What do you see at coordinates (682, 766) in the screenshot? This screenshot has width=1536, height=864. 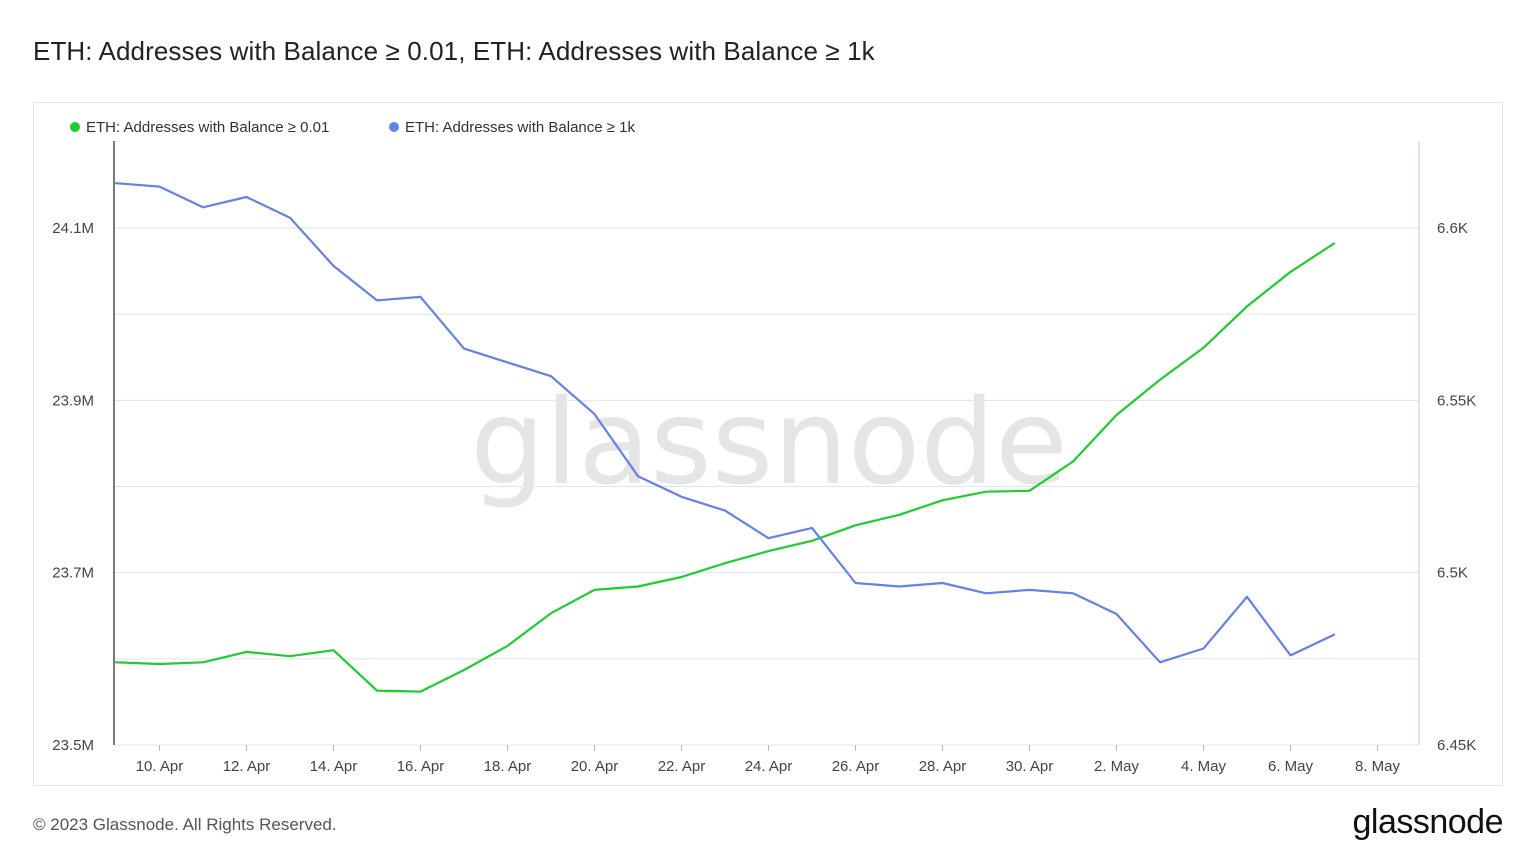 I see `x-tick-label: 22. Apr` at bounding box center [682, 766].